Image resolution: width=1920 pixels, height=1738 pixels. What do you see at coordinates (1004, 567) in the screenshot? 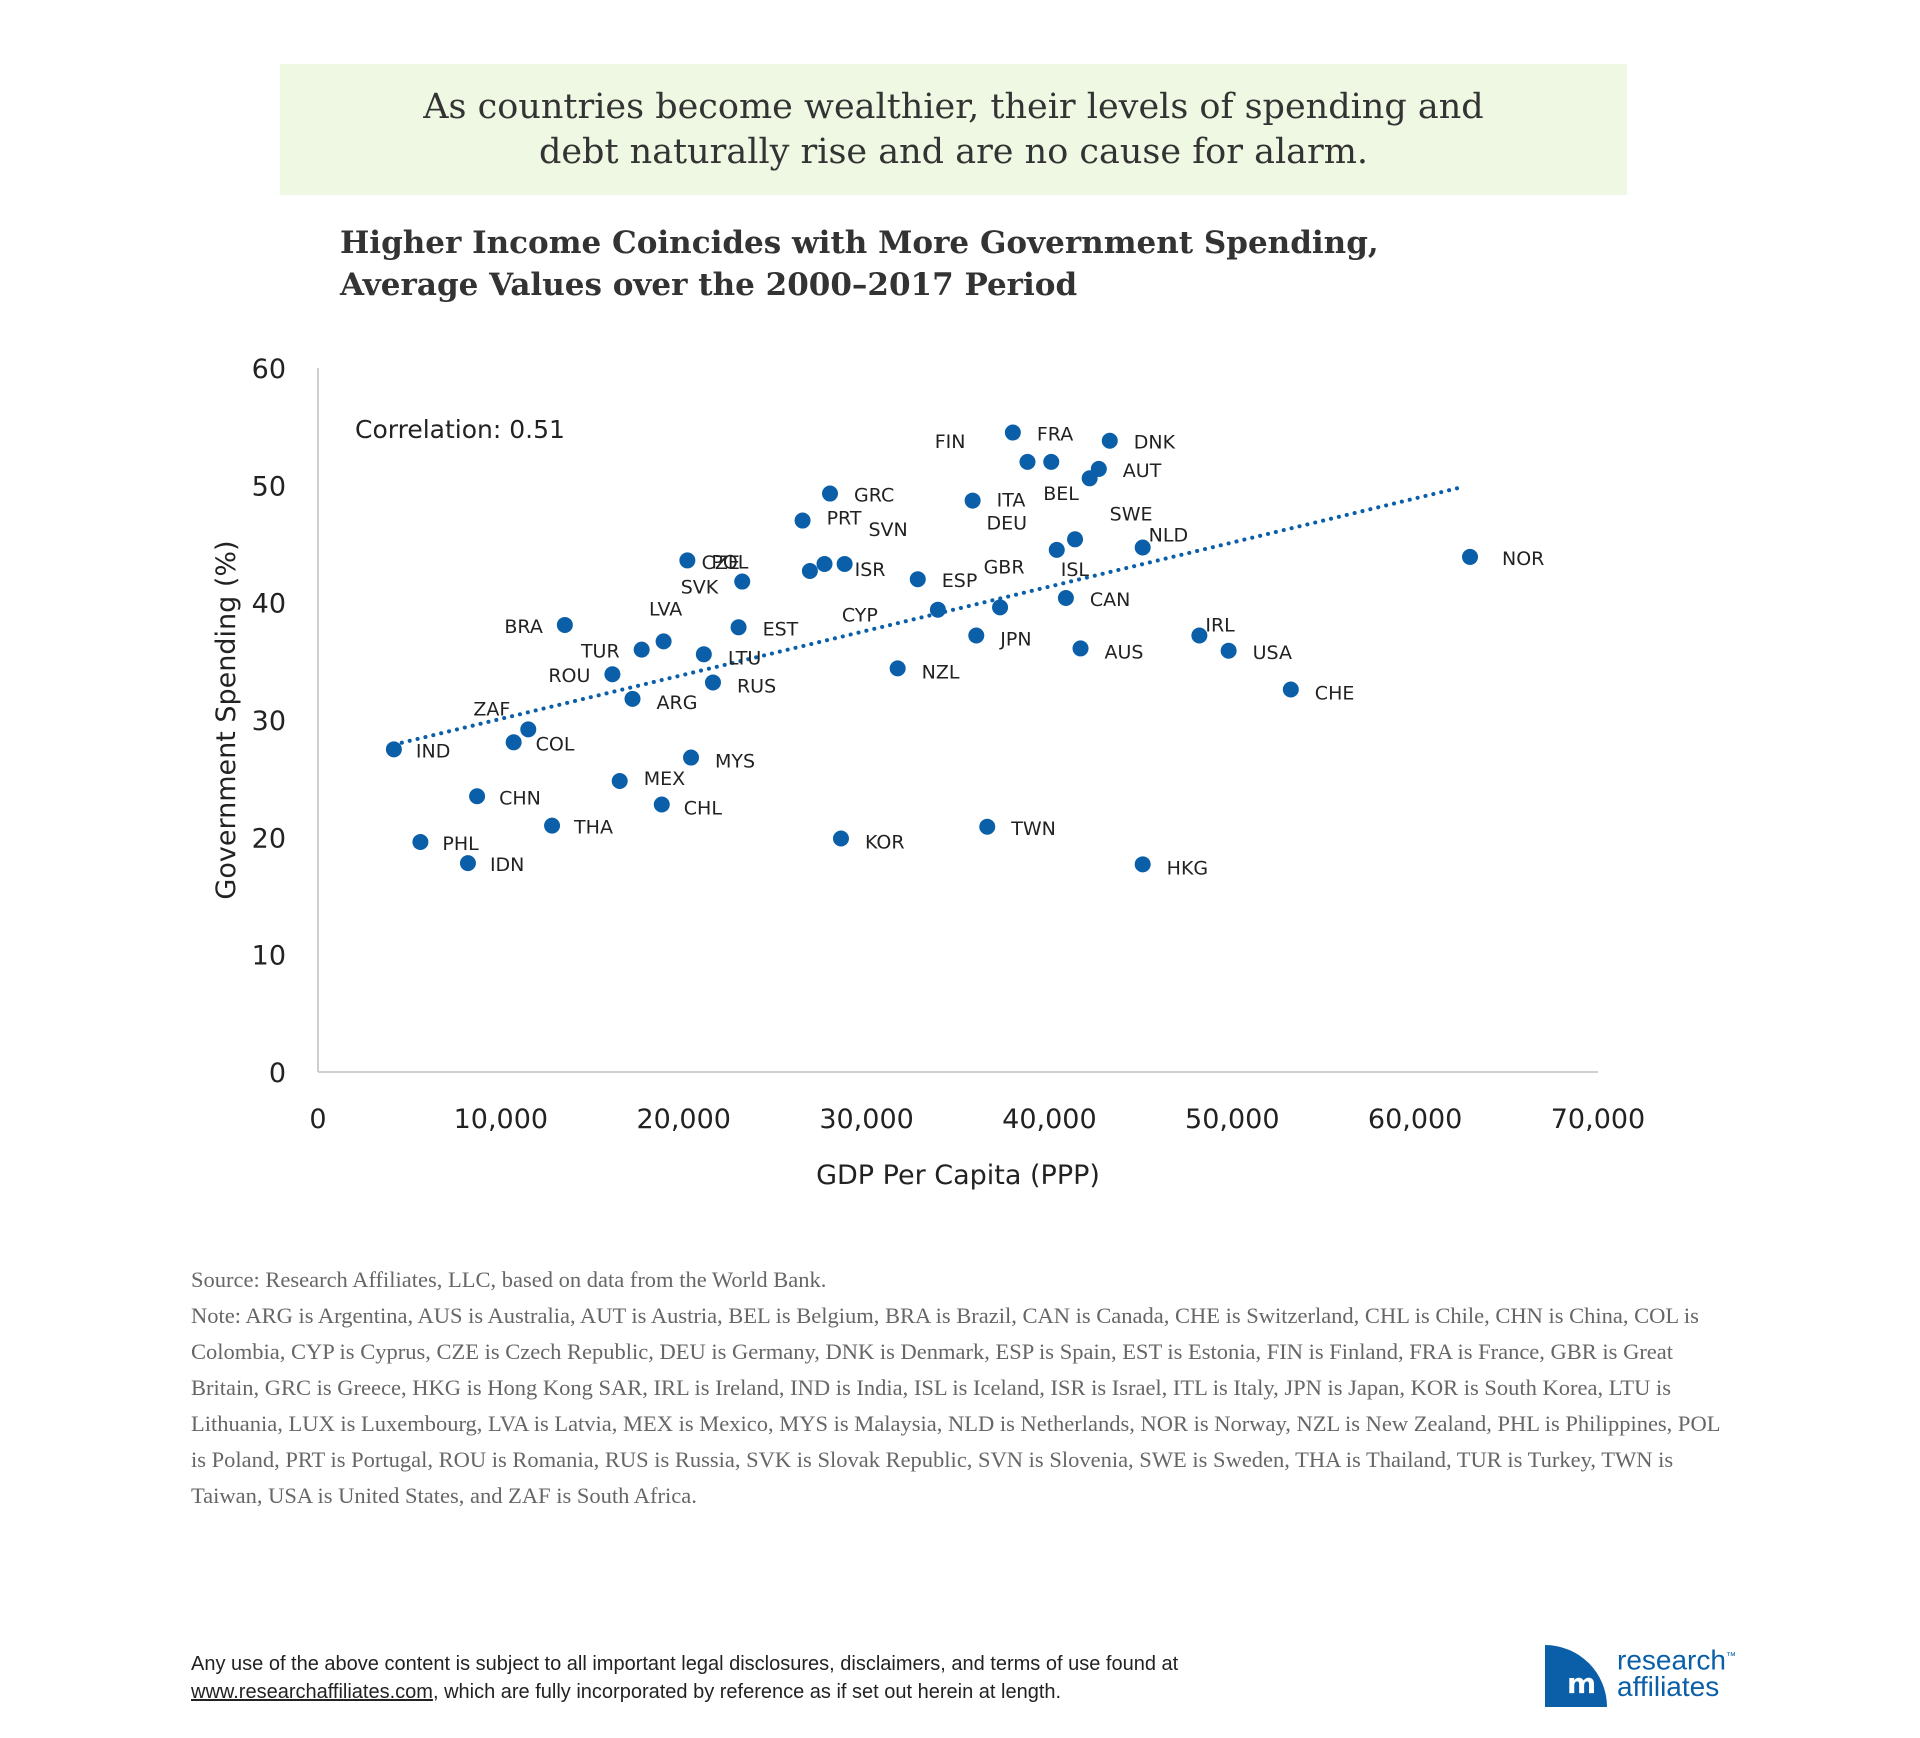
I see `data-label-gbr: GBR` at bounding box center [1004, 567].